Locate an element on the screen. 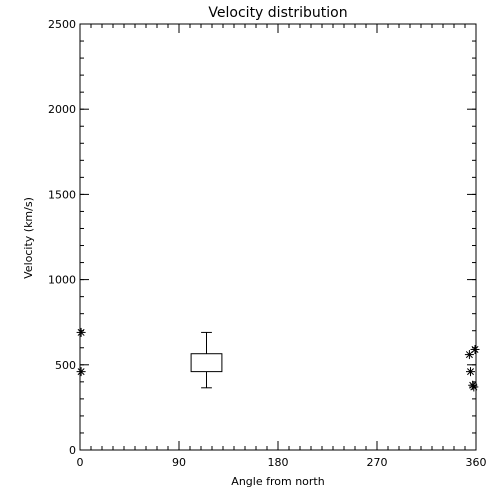 This screenshot has height=500, width=500. y-tick-label: 2500 is located at coordinates (62, 24).